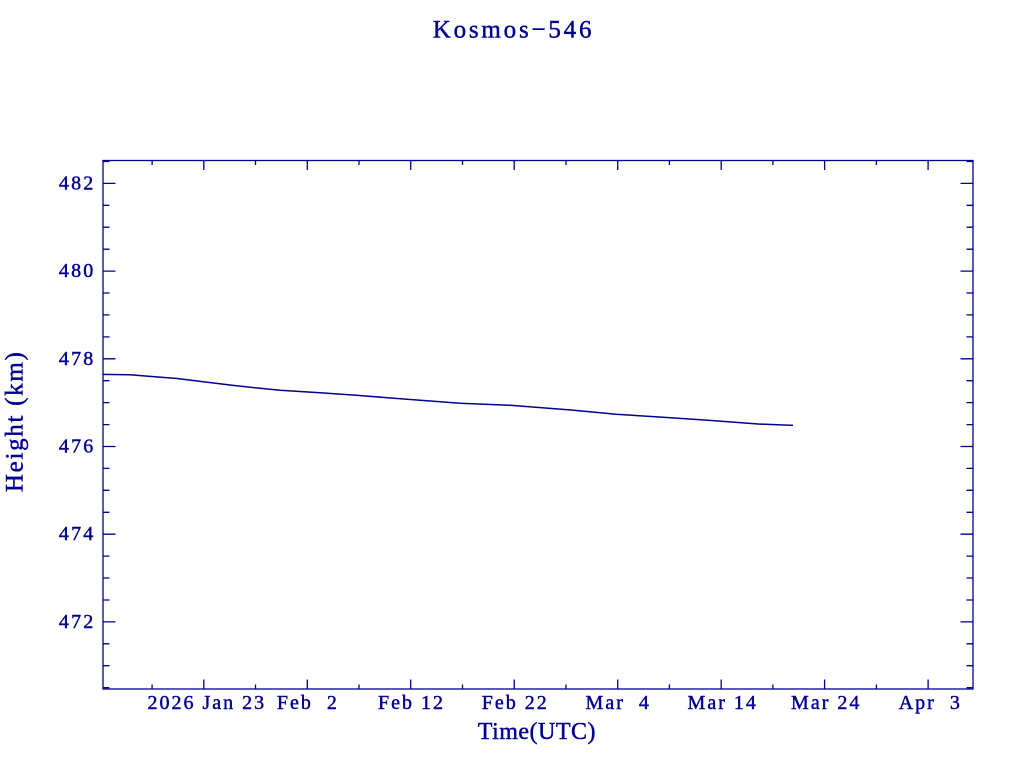  What do you see at coordinates (77, 271) in the screenshot?
I see `svg-text: 480` at bounding box center [77, 271].